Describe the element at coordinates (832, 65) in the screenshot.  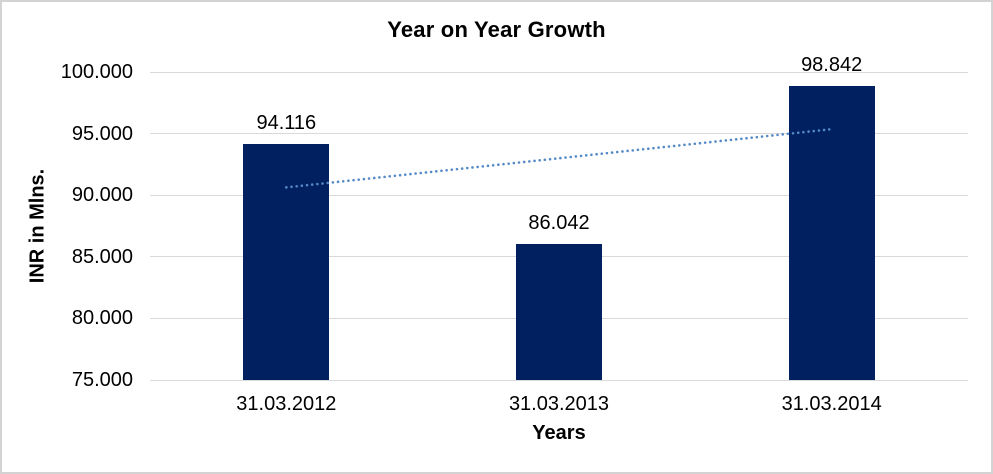
I see `data-label: 98.842` at that location.